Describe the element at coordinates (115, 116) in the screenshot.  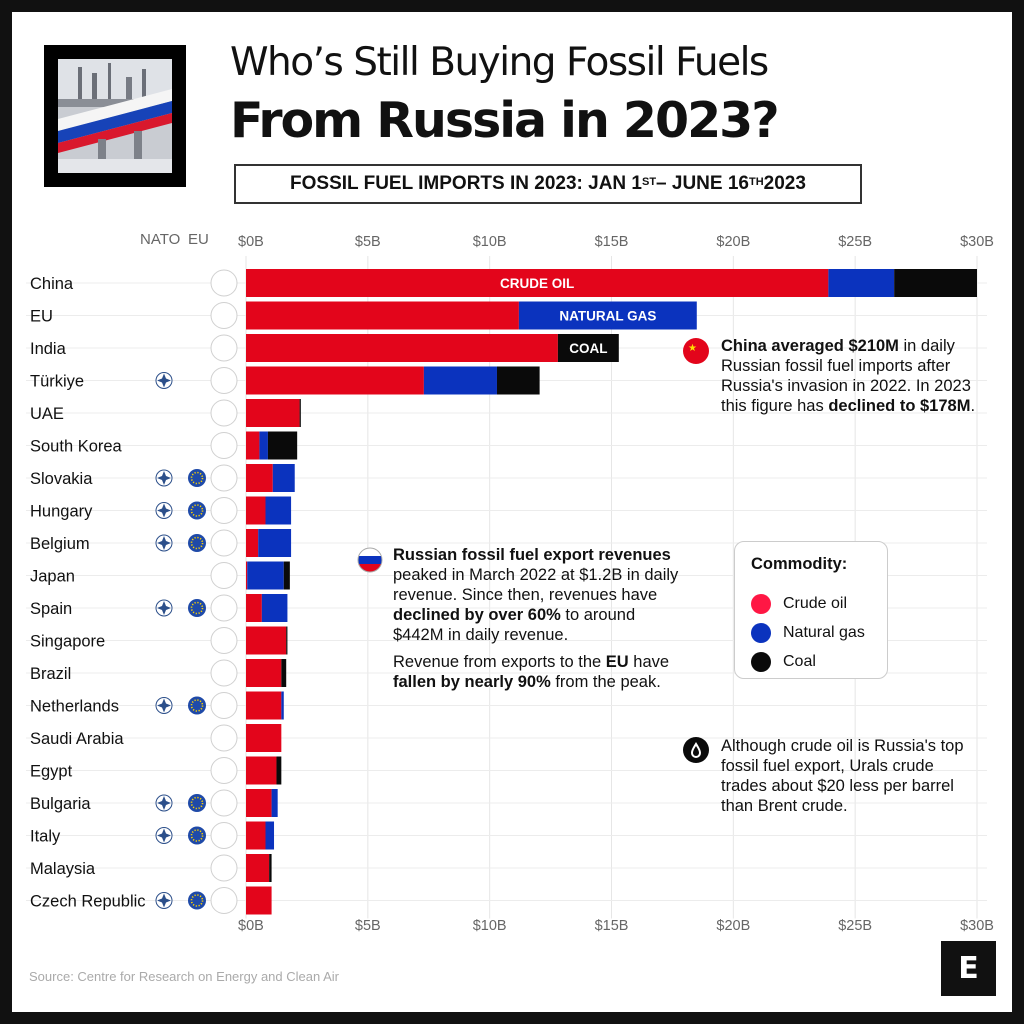
I see `pipeline-image` at that location.